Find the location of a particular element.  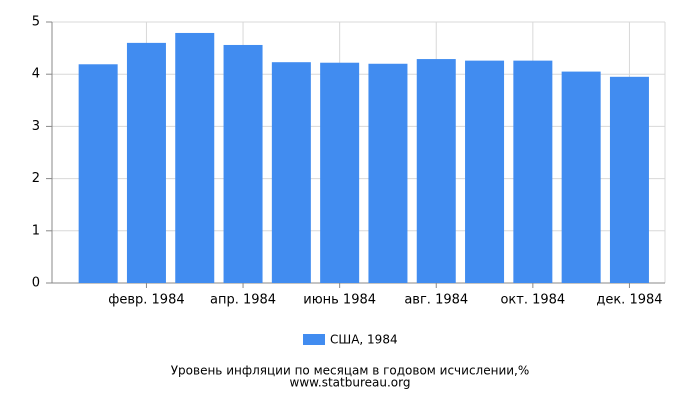

y-tick-label: 0 is located at coordinates (36, 283).